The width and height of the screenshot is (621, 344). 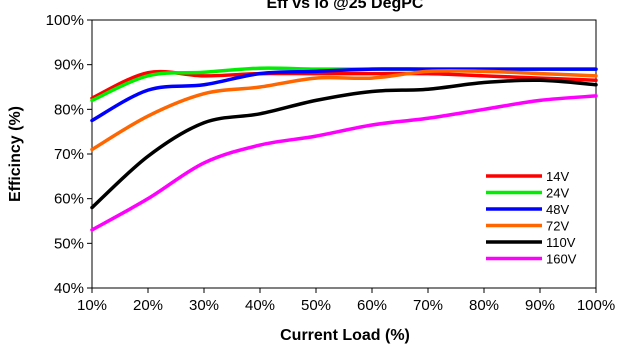 I want to click on y-tick-label: 60%, so click(x=69, y=199).